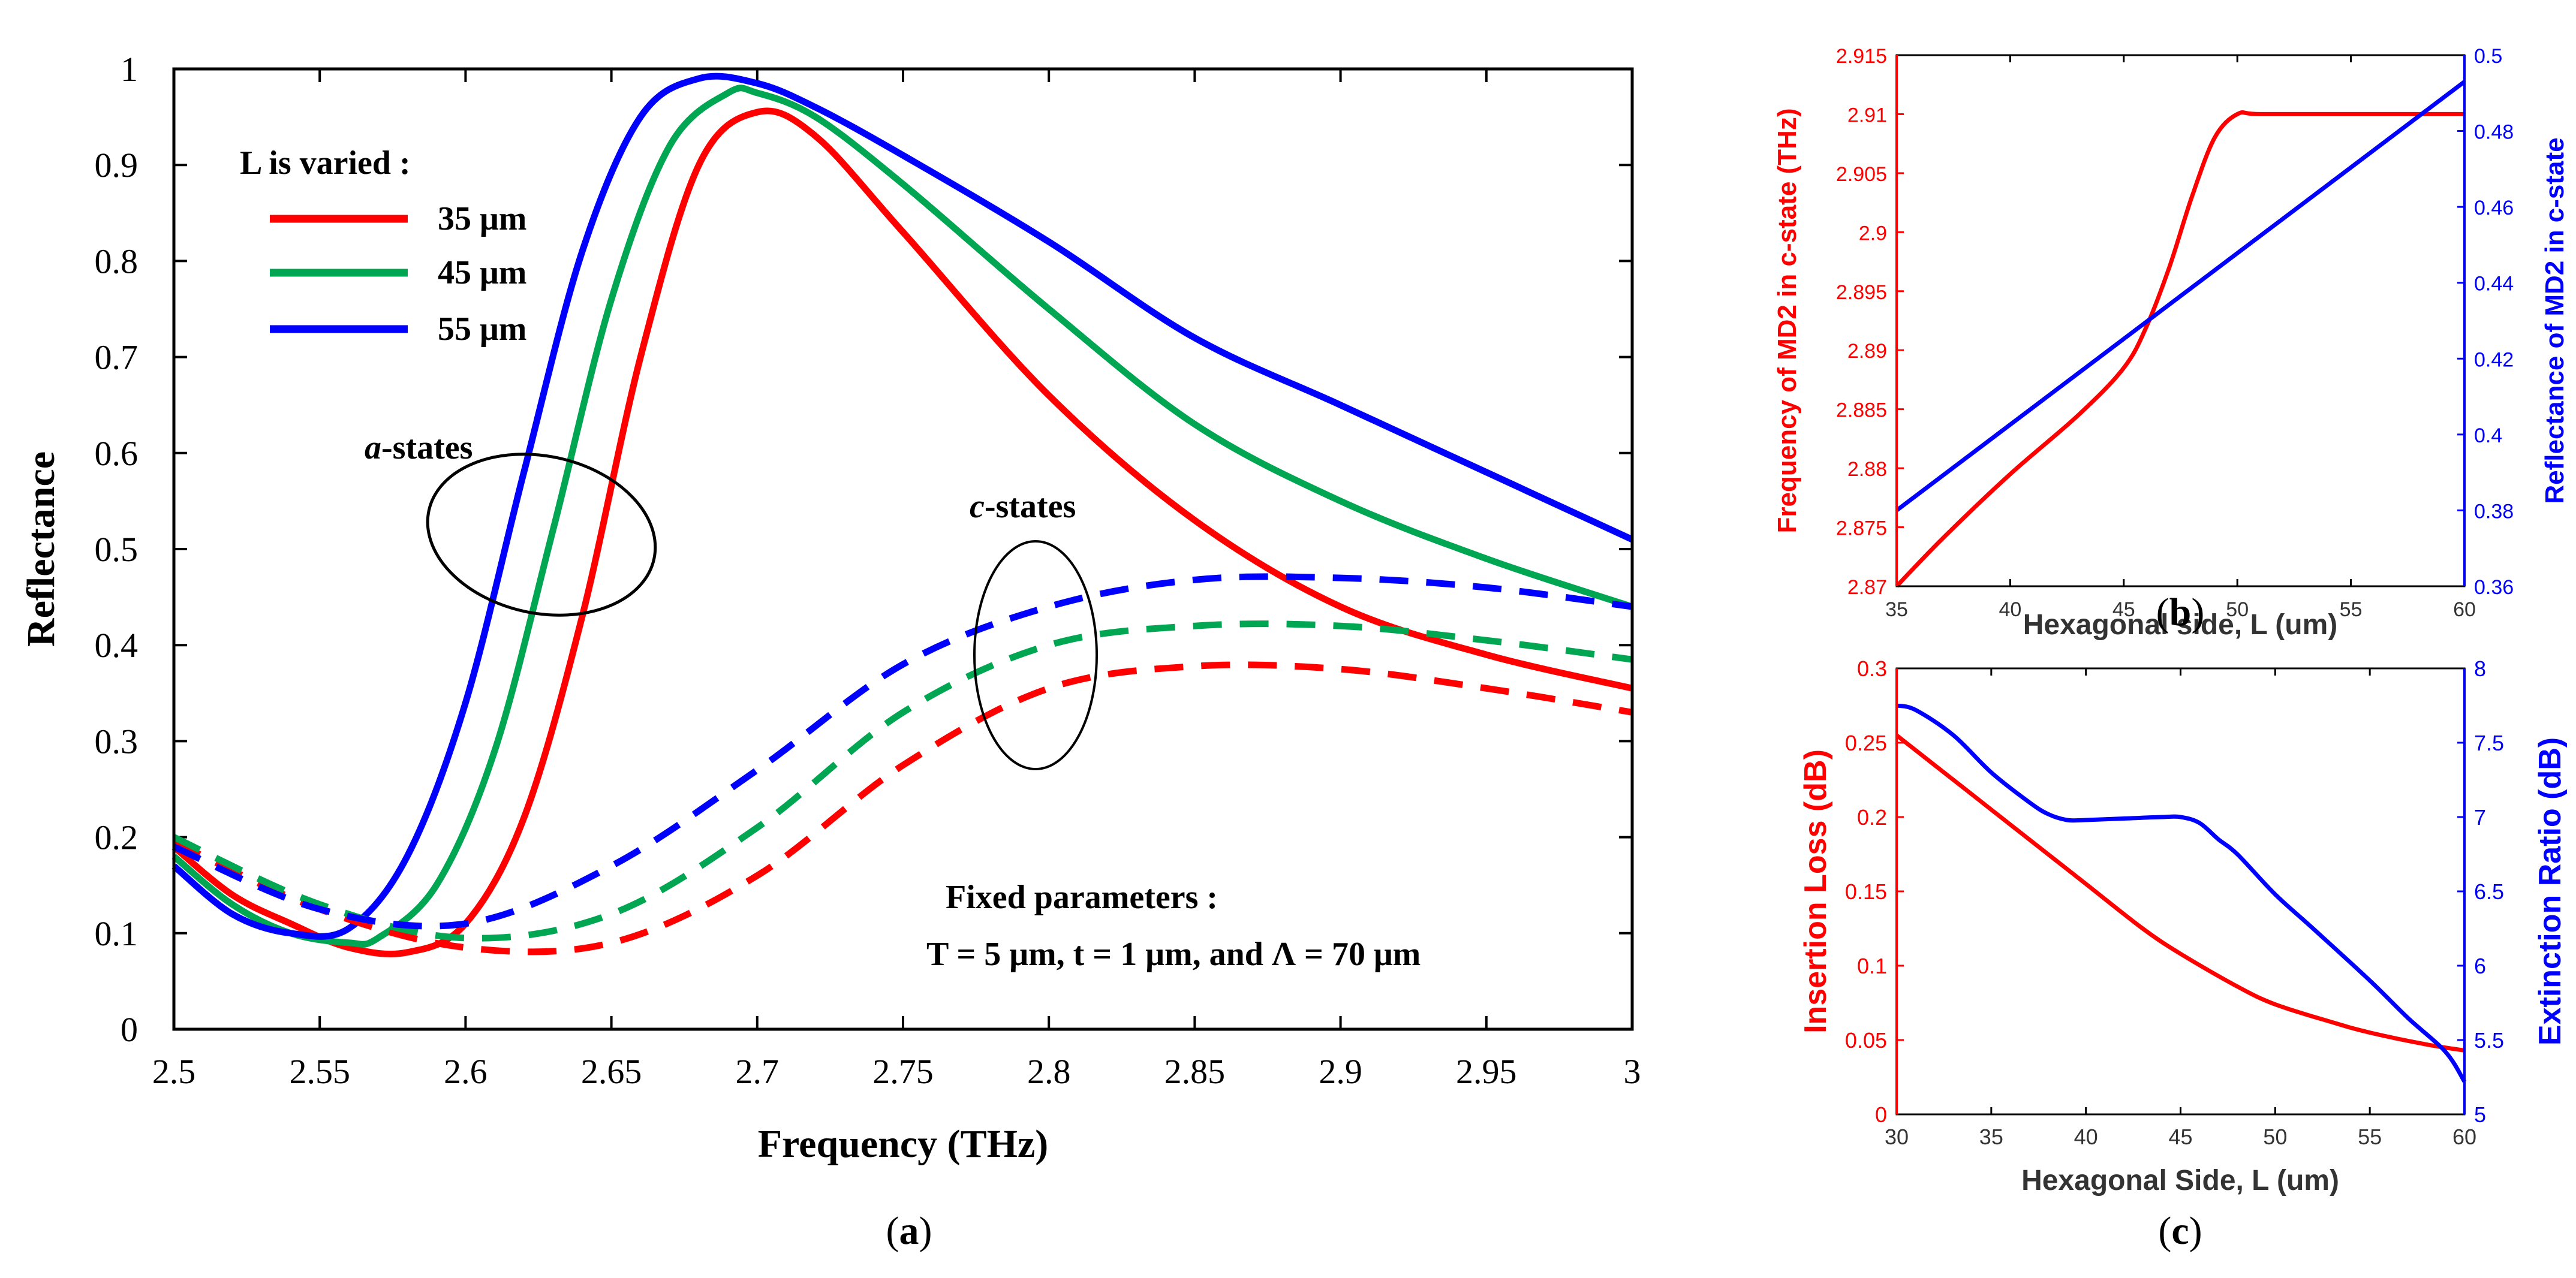 The image size is (2576, 1278). Describe the element at coordinates (41, 549) in the screenshot. I see `panel-a-y-axis-label: Reflectance` at that location.